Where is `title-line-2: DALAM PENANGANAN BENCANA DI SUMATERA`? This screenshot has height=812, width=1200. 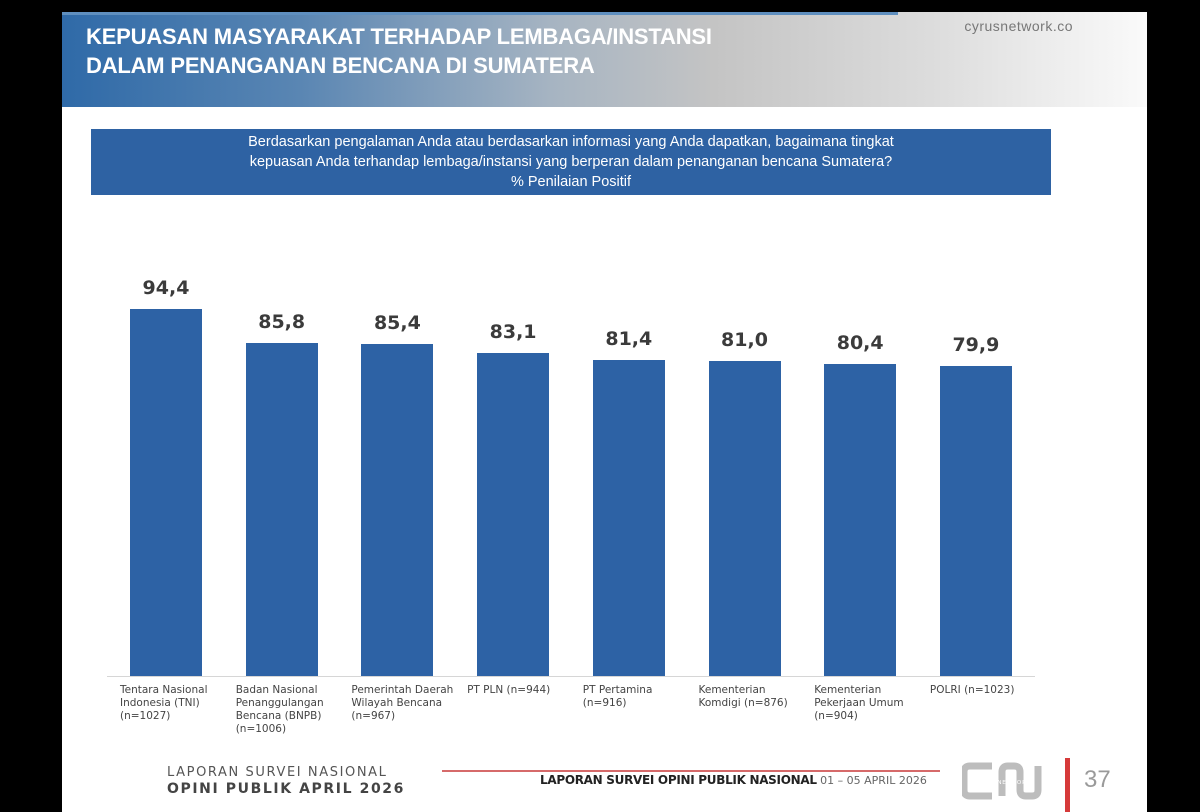
title-line-2: DALAM PENANGANAN BENCANA DI SUMATERA is located at coordinates (340, 65).